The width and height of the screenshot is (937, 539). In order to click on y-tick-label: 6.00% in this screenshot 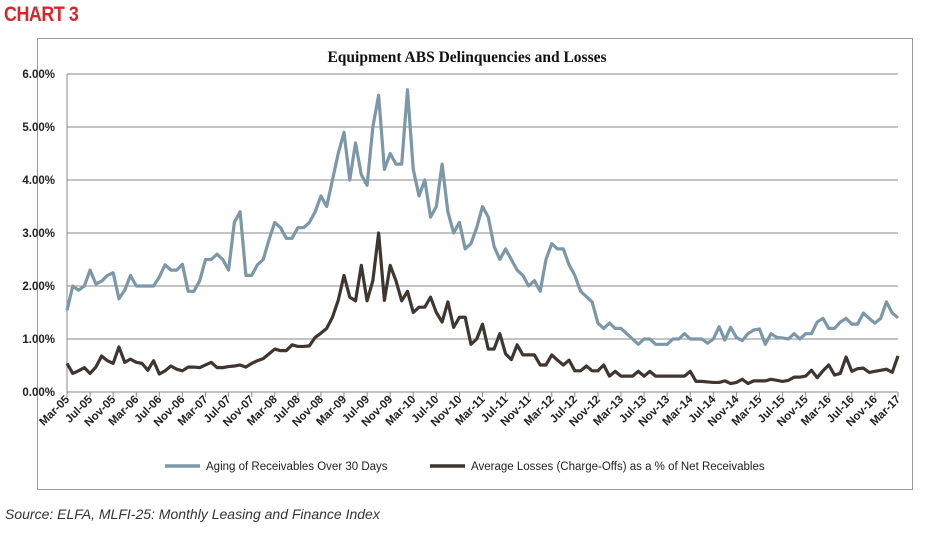, I will do `click(38, 75)`.